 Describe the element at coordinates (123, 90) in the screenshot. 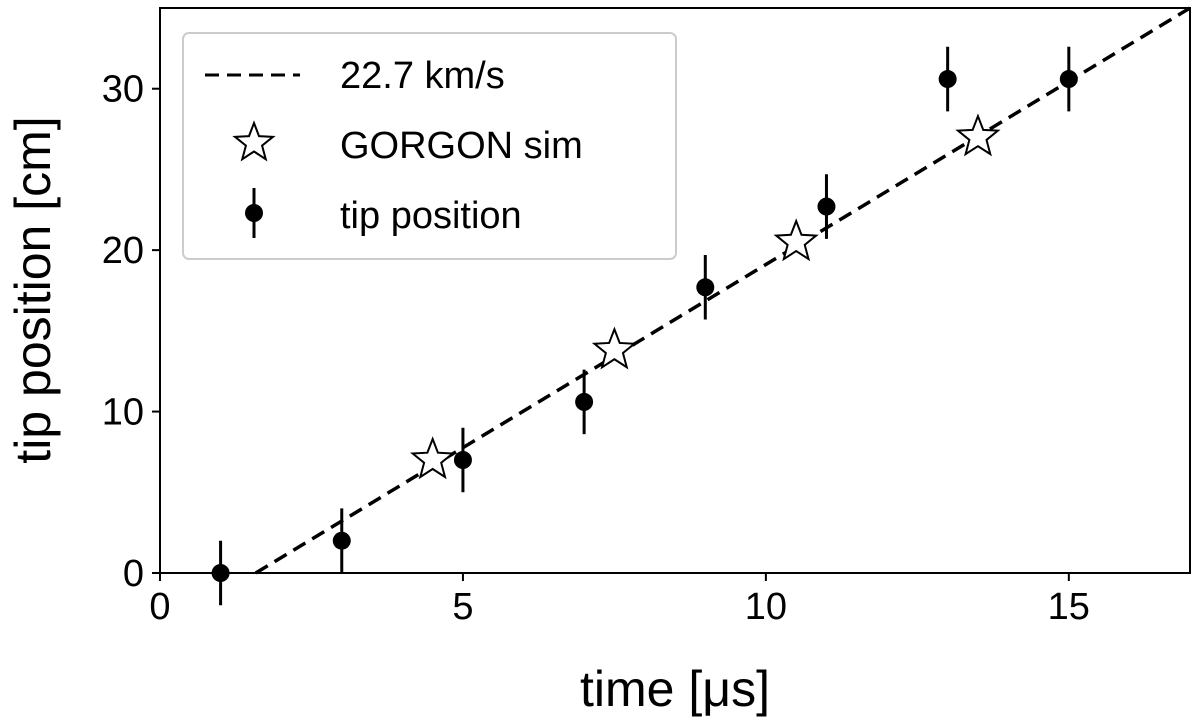

I see `y-tick-label: 30` at that location.